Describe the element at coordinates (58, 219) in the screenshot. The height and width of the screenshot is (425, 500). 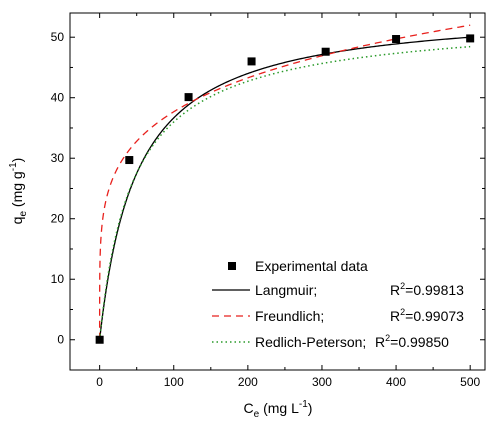
I see `y-tick-label: 20` at that location.